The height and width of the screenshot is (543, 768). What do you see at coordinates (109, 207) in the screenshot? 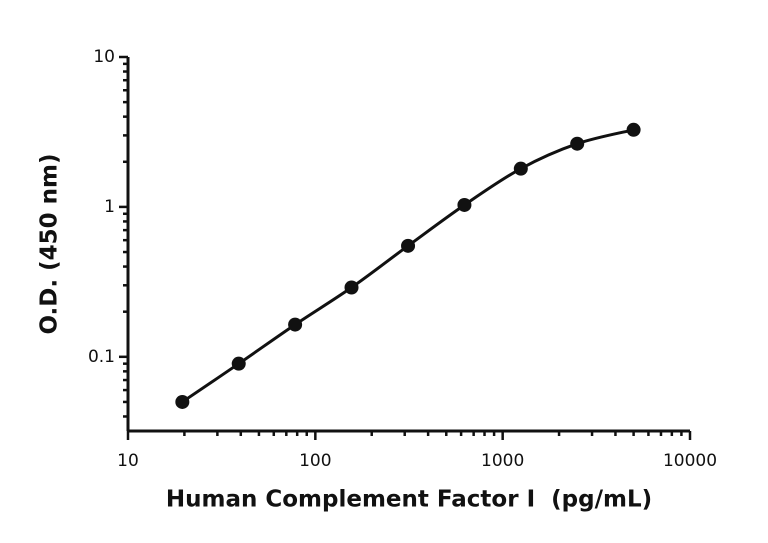
I see `y-tick-label: 1` at bounding box center [109, 207].